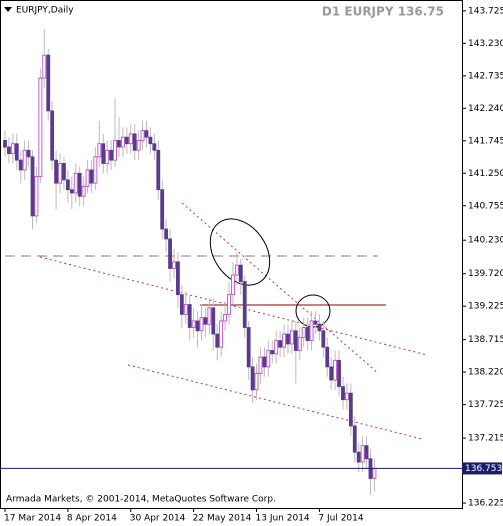  What do you see at coordinates (485, 274) in the screenshot?
I see `y-tick-label: 139.720` at bounding box center [485, 274].